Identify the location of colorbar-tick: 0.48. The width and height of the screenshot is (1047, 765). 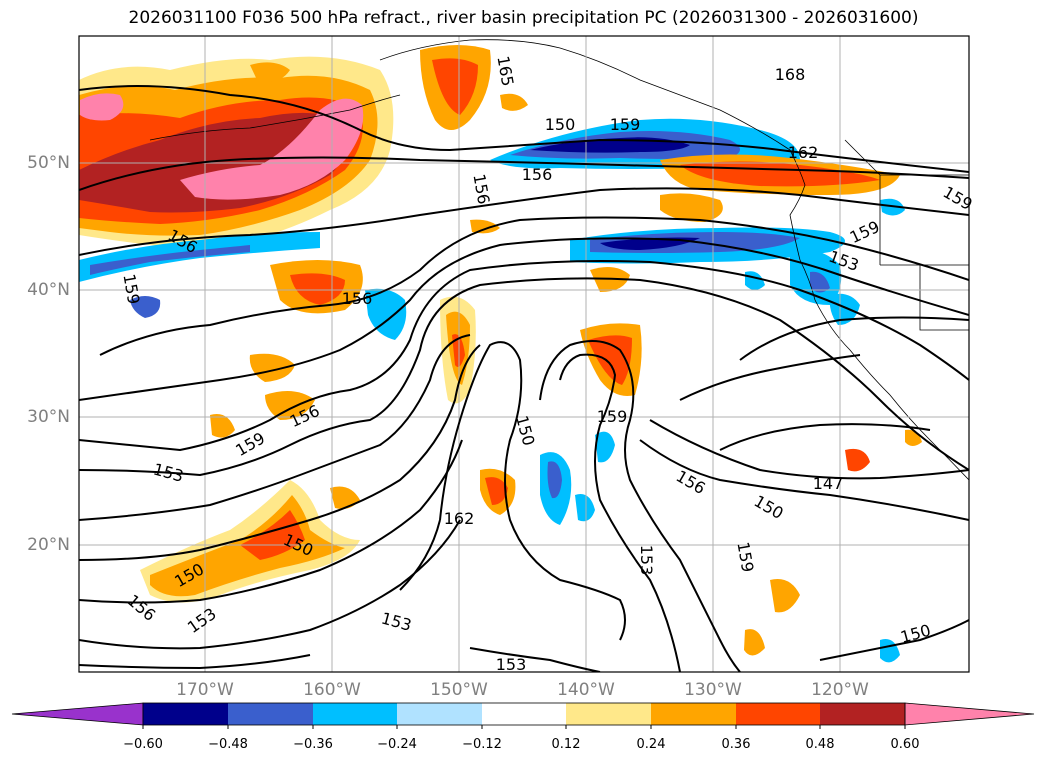
(820, 744).